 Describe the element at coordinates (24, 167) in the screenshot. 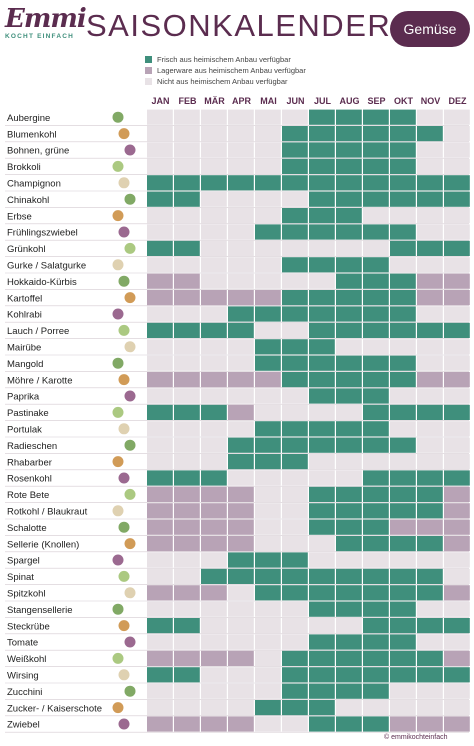

I see `vegetable-label: Brokkoli` at that location.